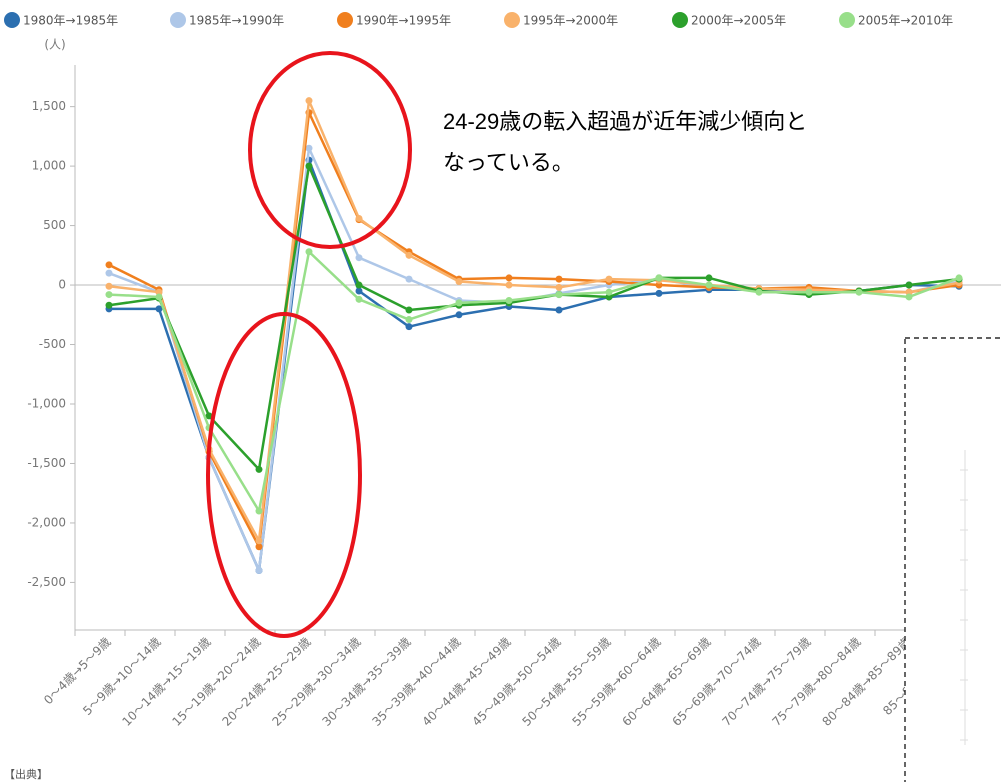 Image resolution: width=1001 pixels, height=782 pixels. I want to click on y-tick-label: 500, so click(54, 225).